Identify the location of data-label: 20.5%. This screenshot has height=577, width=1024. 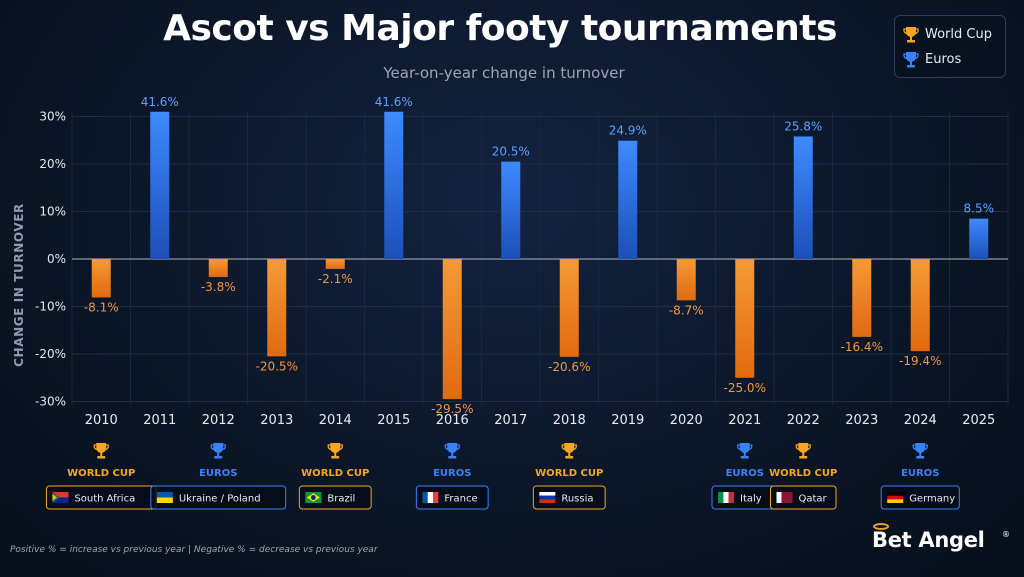
(511, 152).